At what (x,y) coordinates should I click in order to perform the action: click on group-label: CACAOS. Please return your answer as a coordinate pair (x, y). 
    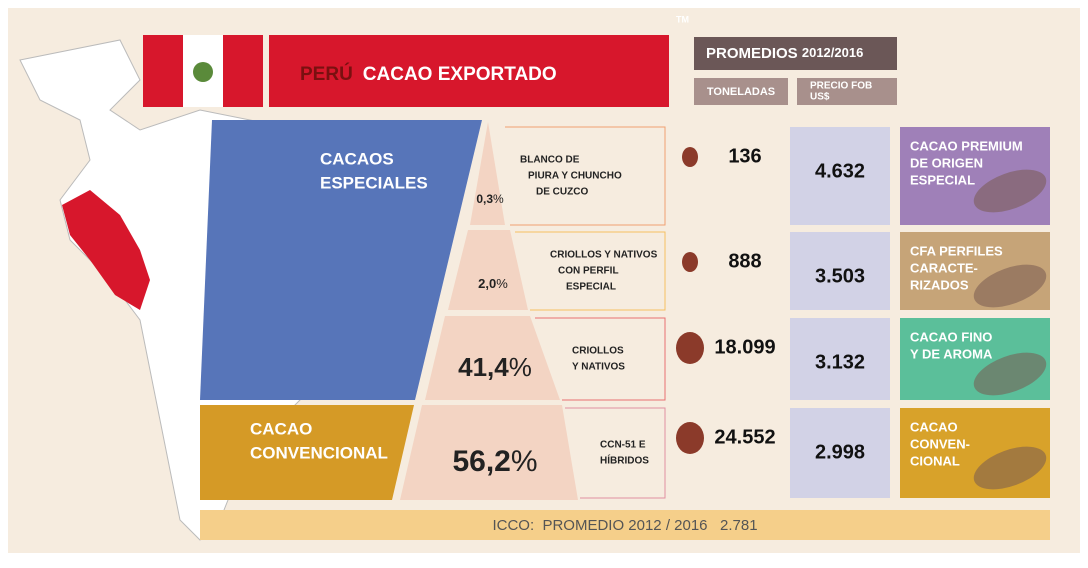
    Looking at the image, I should click on (357, 158).